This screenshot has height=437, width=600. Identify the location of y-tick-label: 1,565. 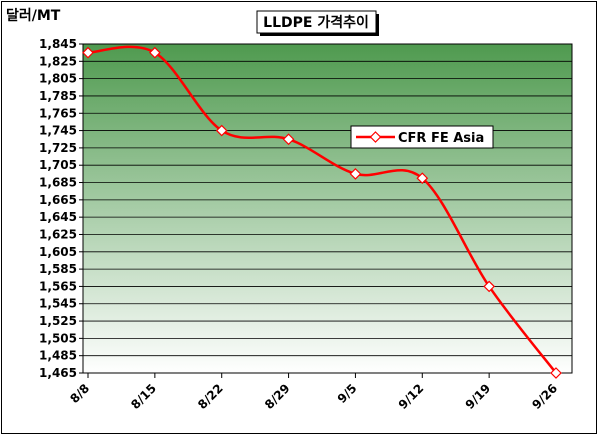
(58, 286).